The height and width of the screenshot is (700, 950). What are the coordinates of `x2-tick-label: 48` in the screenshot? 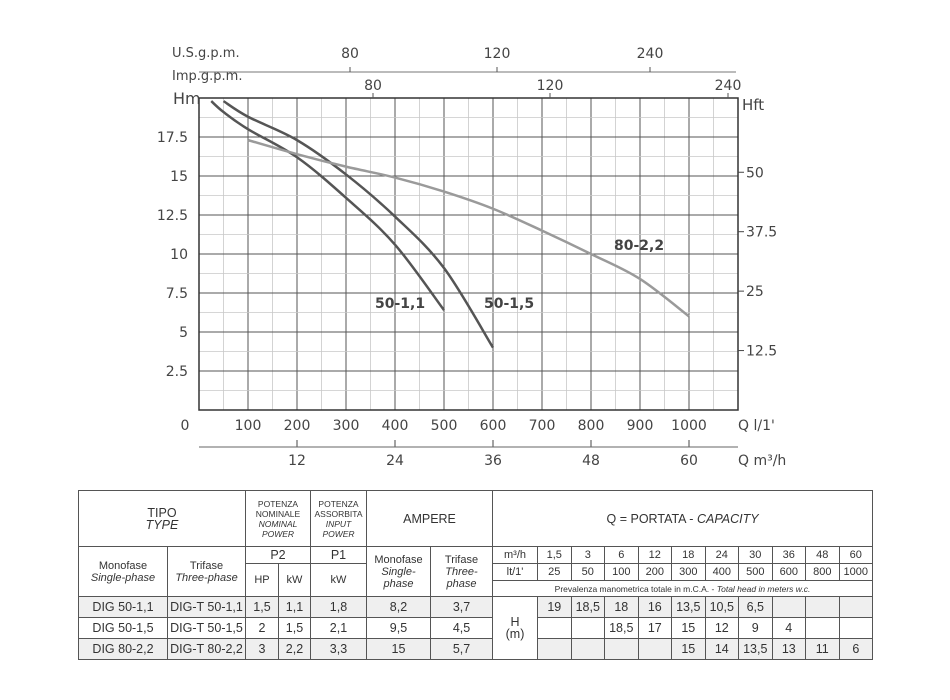 It's located at (591, 461).